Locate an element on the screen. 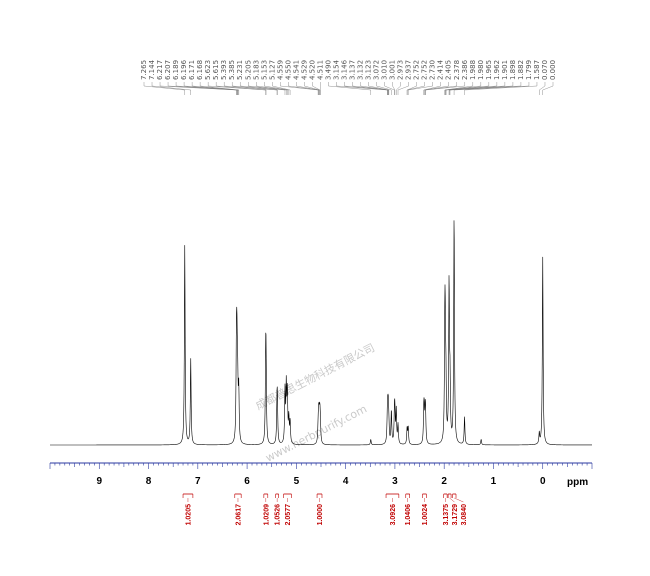 This screenshot has height=576, width=650. watermark-company: 成都普思生物科技有限公司 is located at coordinates (315, 376).